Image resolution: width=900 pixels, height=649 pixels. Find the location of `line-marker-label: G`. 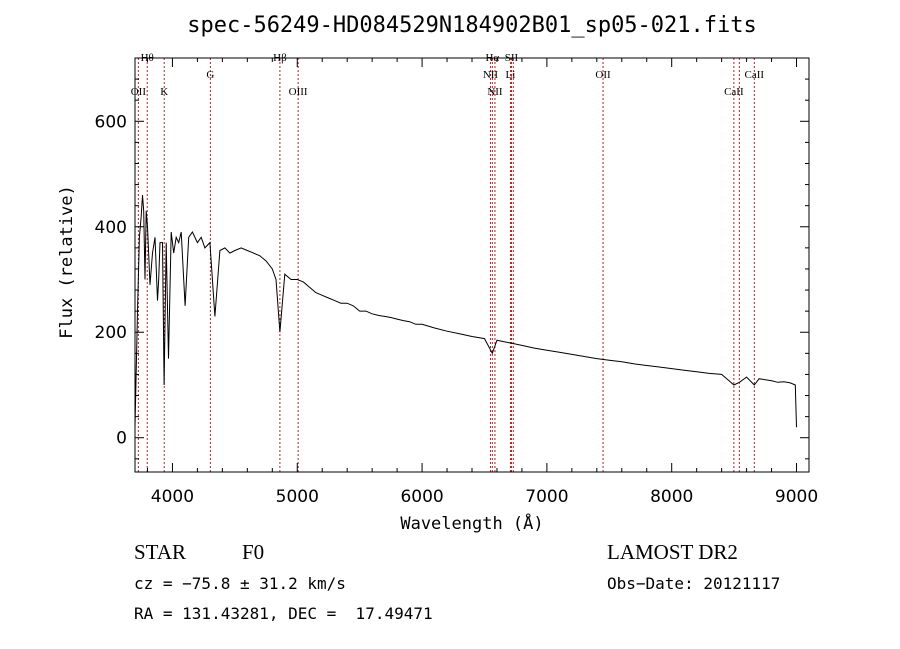

line-marker-label: G is located at coordinates (210, 75).